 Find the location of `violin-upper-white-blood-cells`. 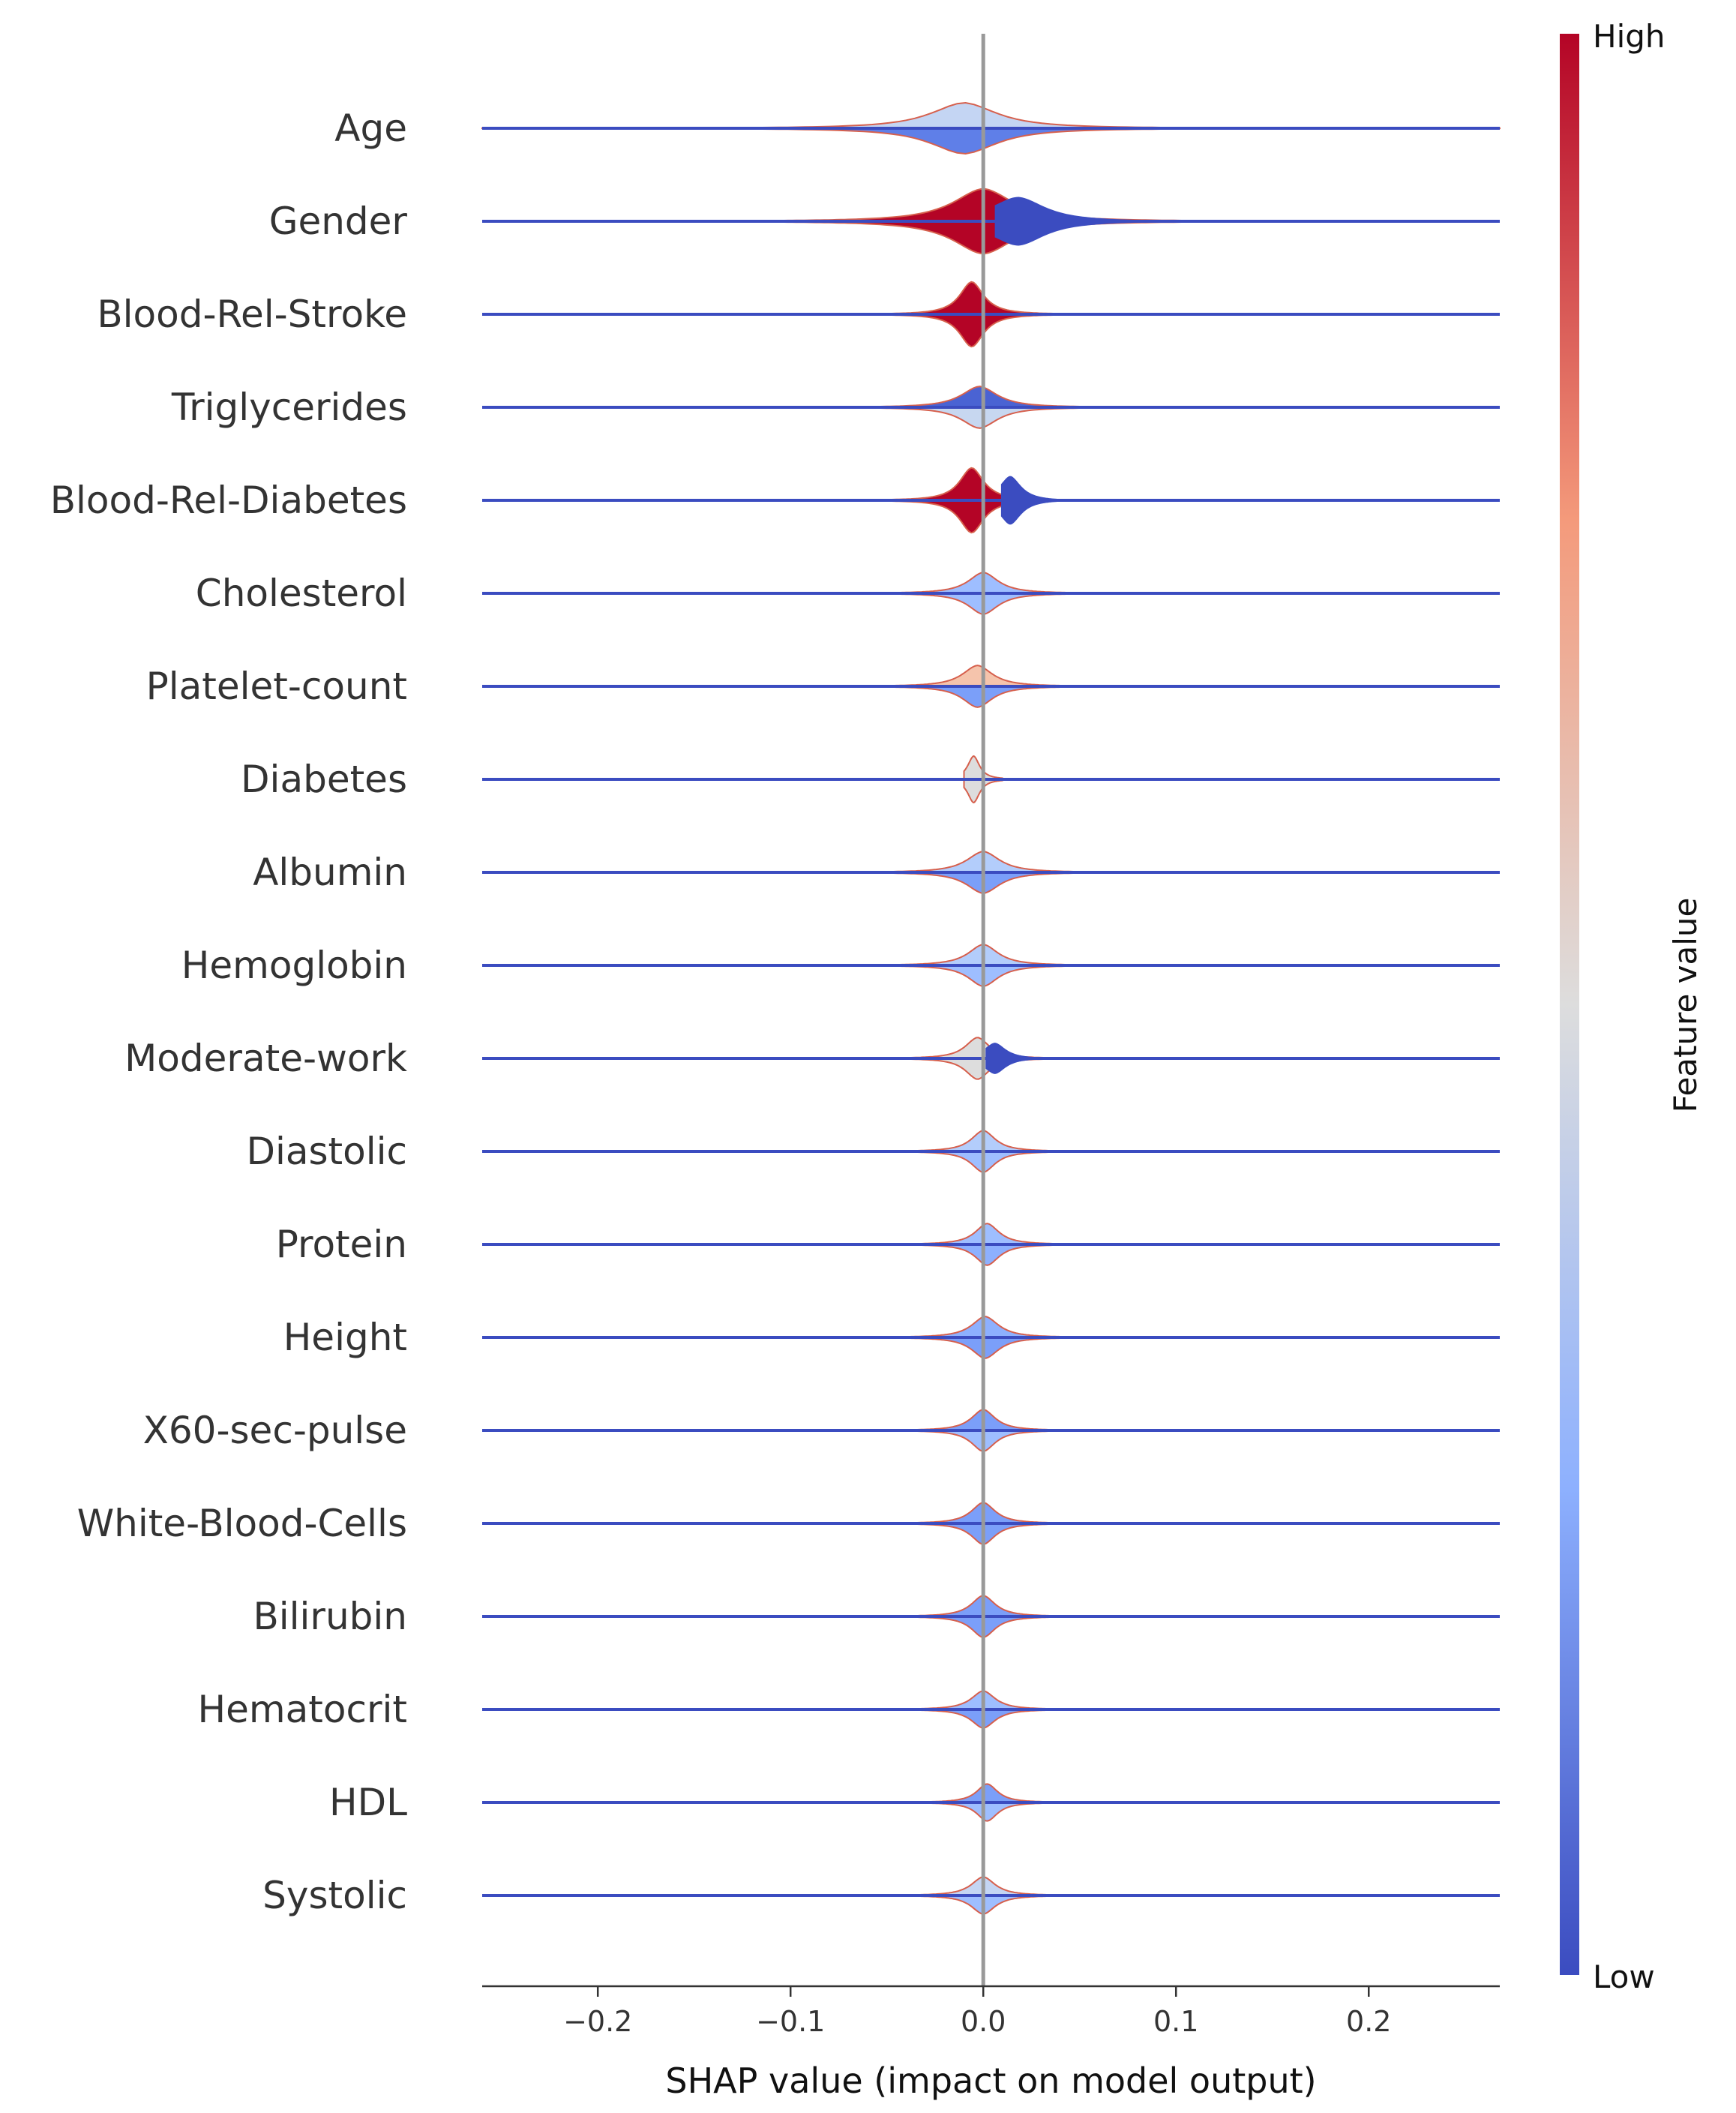

violin-upper-white-blood-cells is located at coordinates (973, 1513).